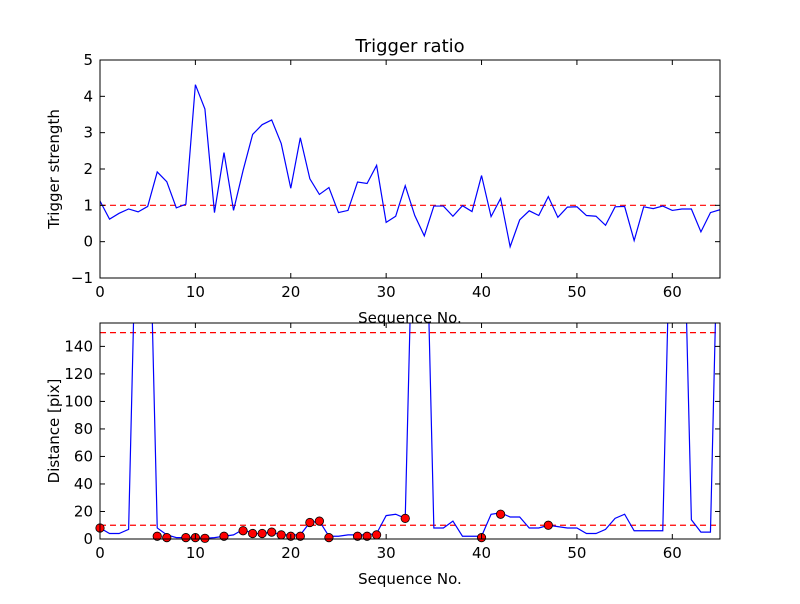 Image resolution: width=800 pixels, height=604 pixels. Describe the element at coordinates (83, 484) in the screenshot. I see `y-tick-label: 40` at that location.